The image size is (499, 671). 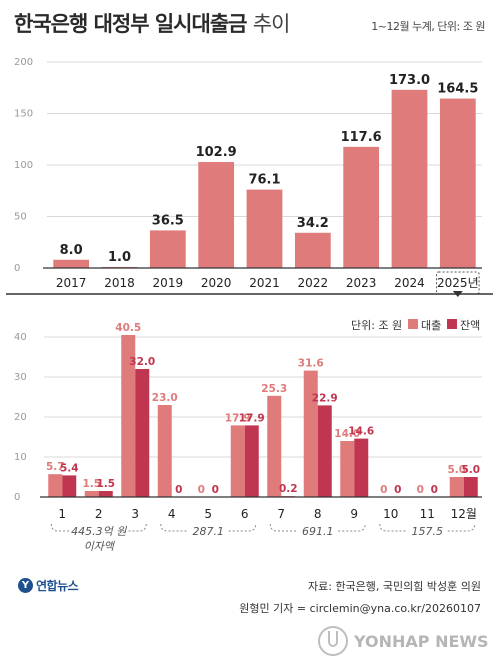 What do you see at coordinates (354, 514) in the screenshot?
I see `x-tick-label: 9` at bounding box center [354, 514].